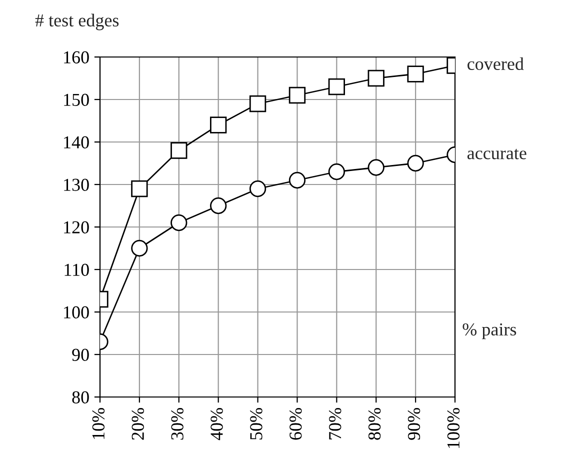  I want to click on x-tick-label: 60%, so click(296, 424).